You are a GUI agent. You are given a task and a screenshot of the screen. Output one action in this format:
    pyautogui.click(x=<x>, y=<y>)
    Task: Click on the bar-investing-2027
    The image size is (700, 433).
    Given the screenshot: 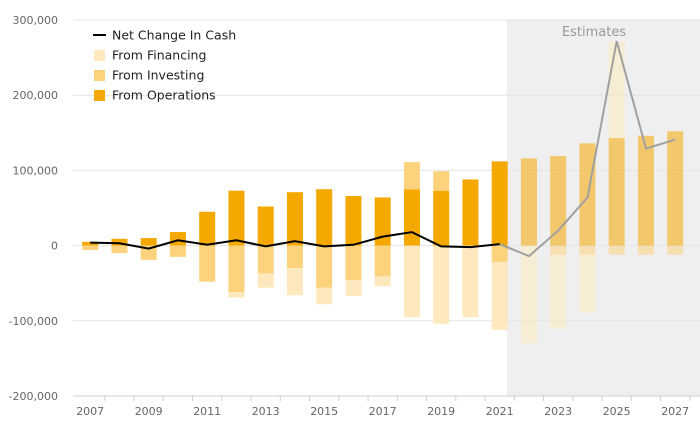 What is the action you would take?
    pyautogui.click(x=675, y=250)
    